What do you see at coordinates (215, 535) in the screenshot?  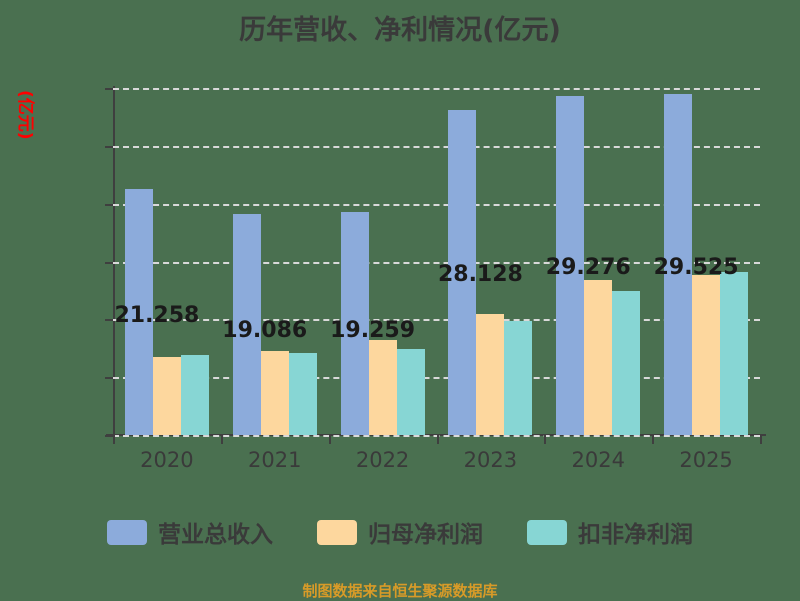 I see `legend-label: 营业总收入` at bounding box center [215, 535].